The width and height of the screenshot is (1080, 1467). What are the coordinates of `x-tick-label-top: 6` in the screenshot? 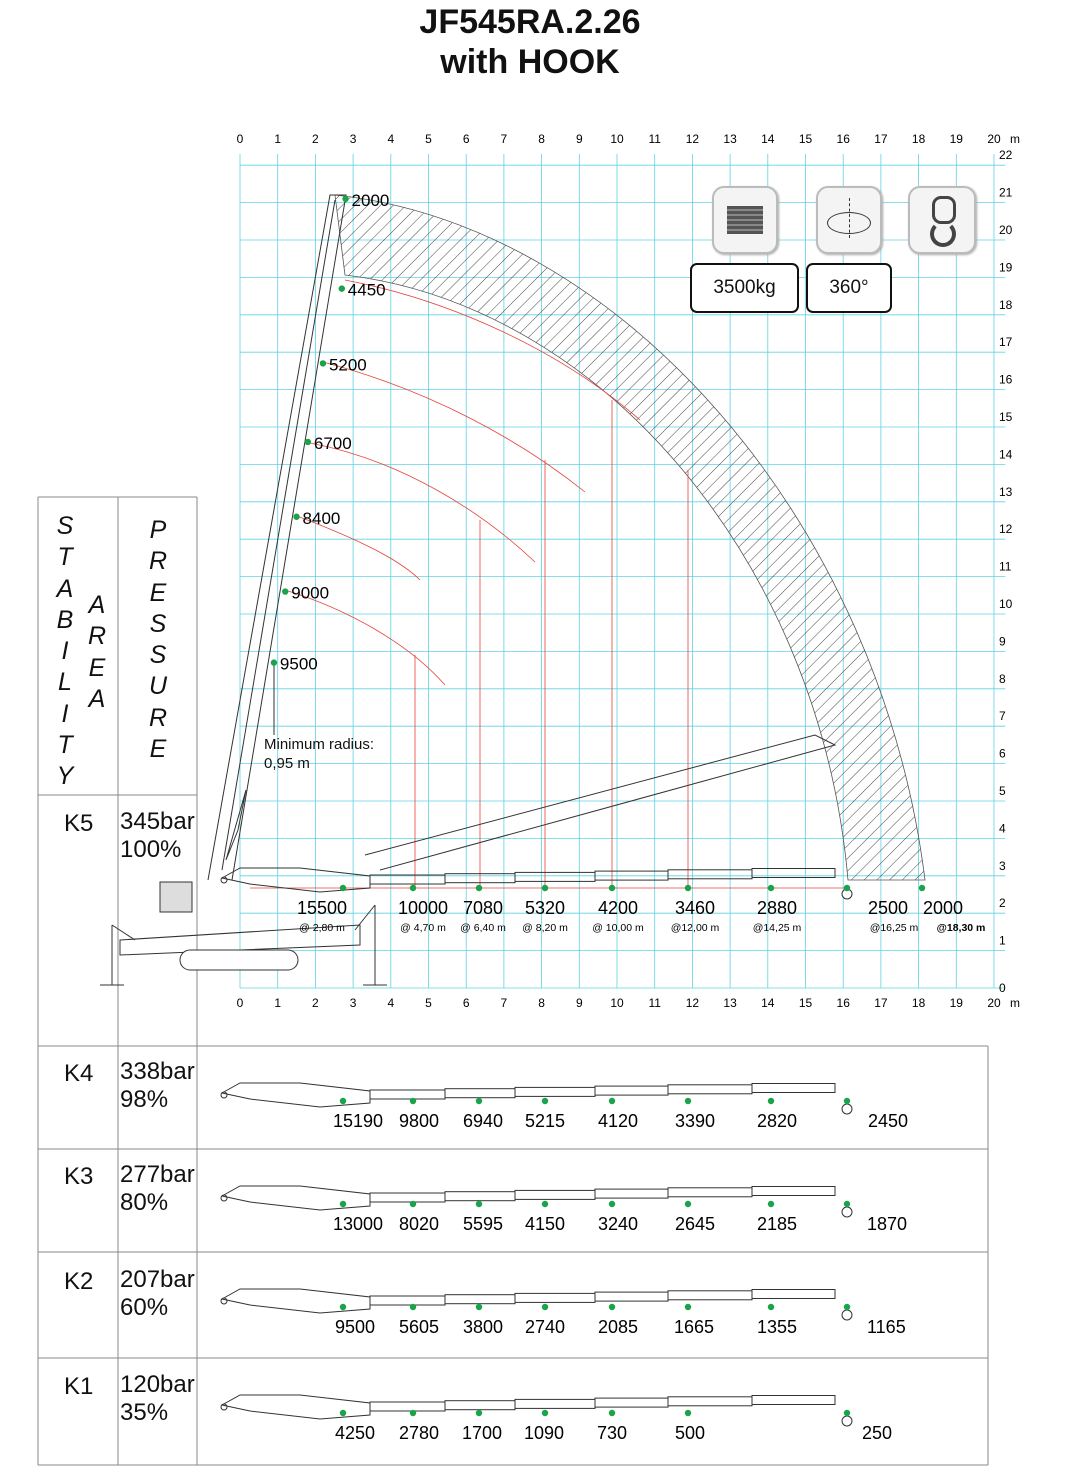 It's located at (466, 139).